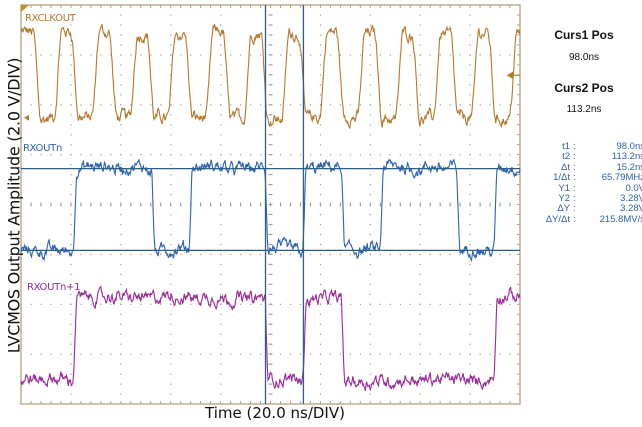  Describe the element at coordinates (633, 188) in the screenshot. I see `measurement-value: 0.0V` at that location.